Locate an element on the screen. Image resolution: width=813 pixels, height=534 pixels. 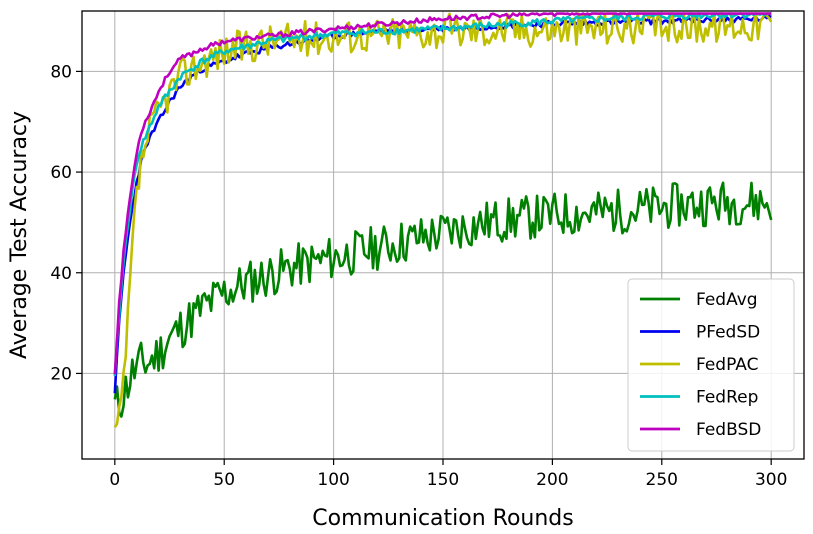
legend-label-fedavg: FedAvg is located at coordinates (727, 300).